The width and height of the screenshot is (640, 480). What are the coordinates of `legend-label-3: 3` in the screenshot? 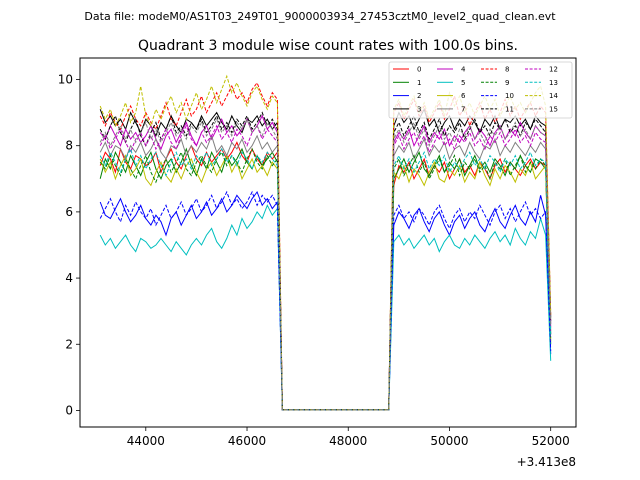 It's located at (419, 109).